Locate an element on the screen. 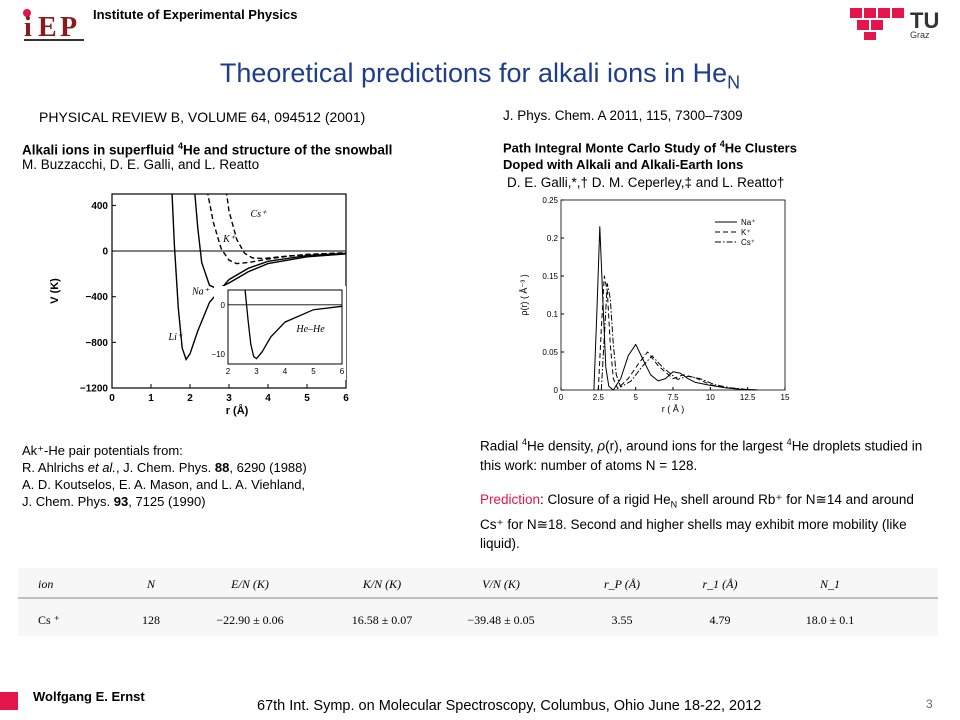  left-ytick-label: −800 is located at coordinates (96, 343).